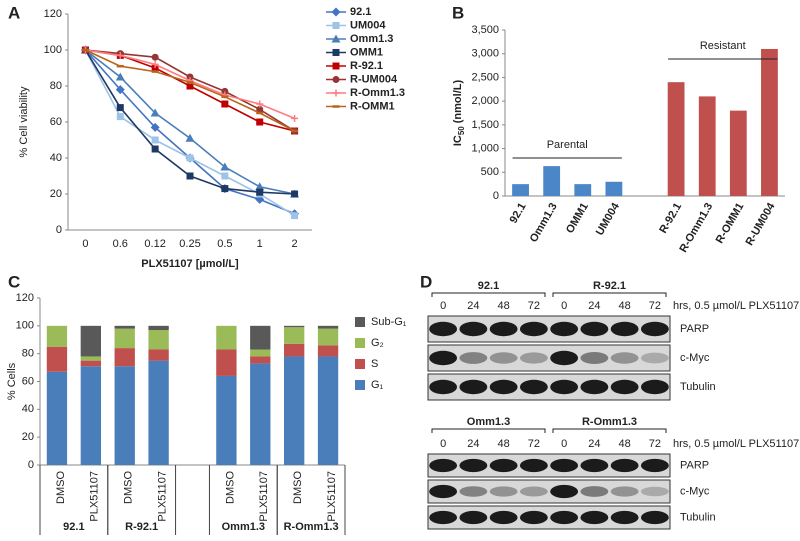  What do you see at coordinates (371, 39) in the screenshot?
I see `legend-label: Omm1.3` at bounding box center [371, 39].